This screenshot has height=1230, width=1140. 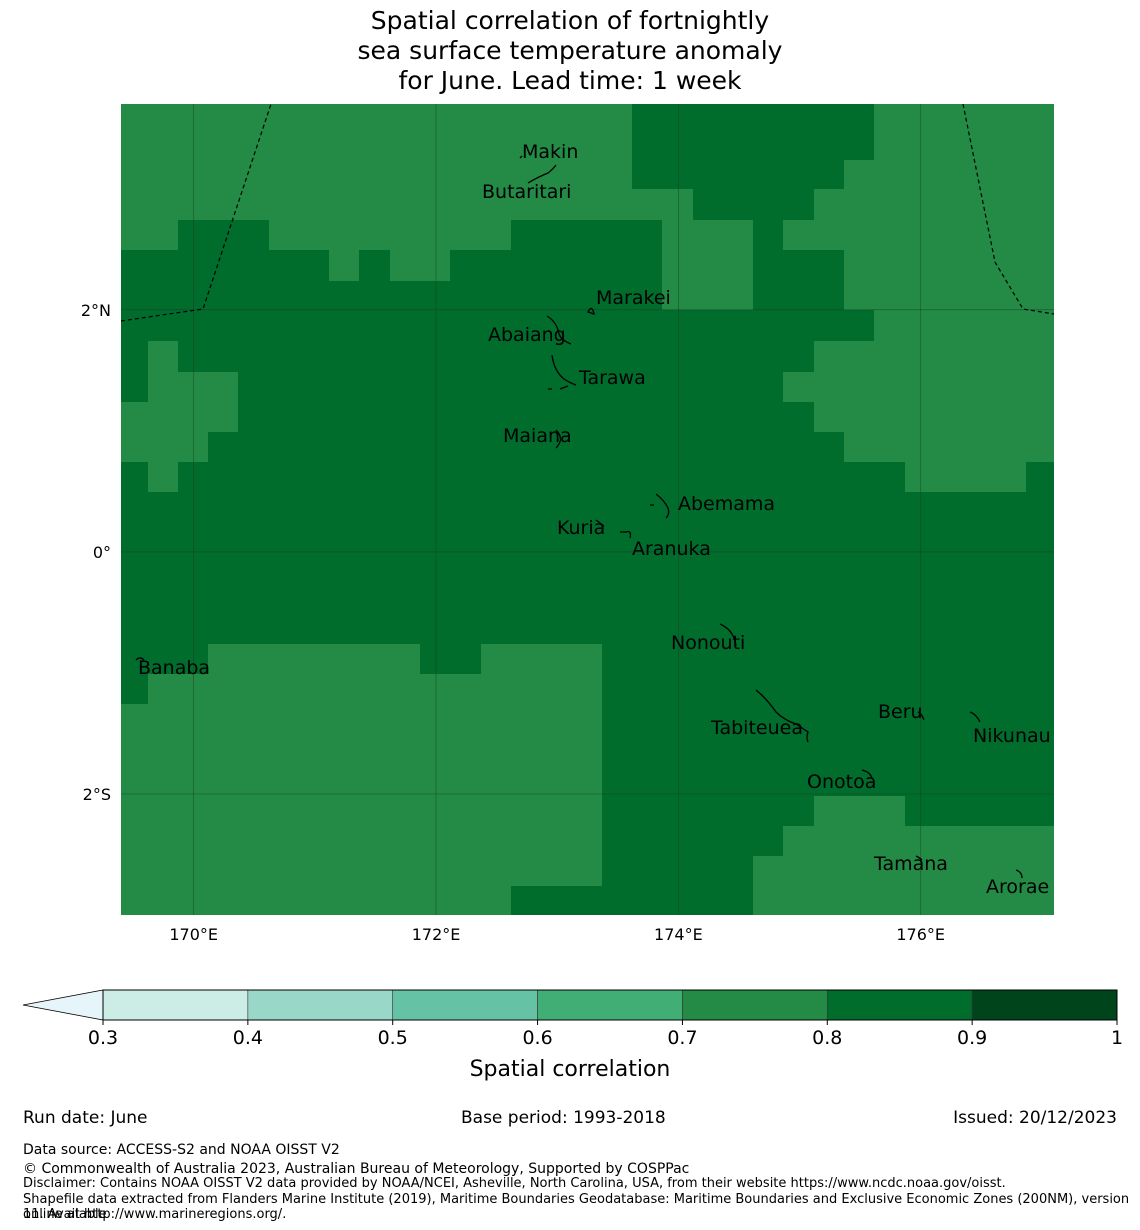 I want to click on data-source: Data source: ACCESS-S2 and NOAA OISST V2, so click(x=181, y=1150).